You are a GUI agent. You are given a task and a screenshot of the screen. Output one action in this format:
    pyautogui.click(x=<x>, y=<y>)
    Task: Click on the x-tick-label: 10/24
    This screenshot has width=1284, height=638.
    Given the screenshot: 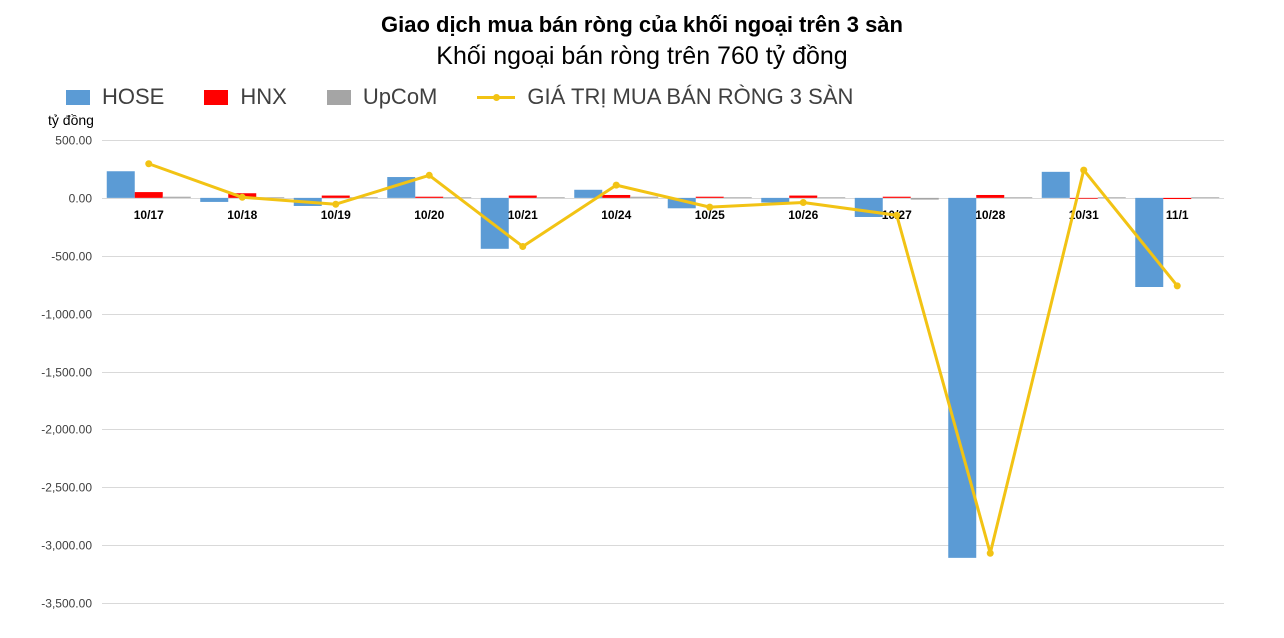 What is the action you would take?
    pyautogui.click(x=616, y=215)
    